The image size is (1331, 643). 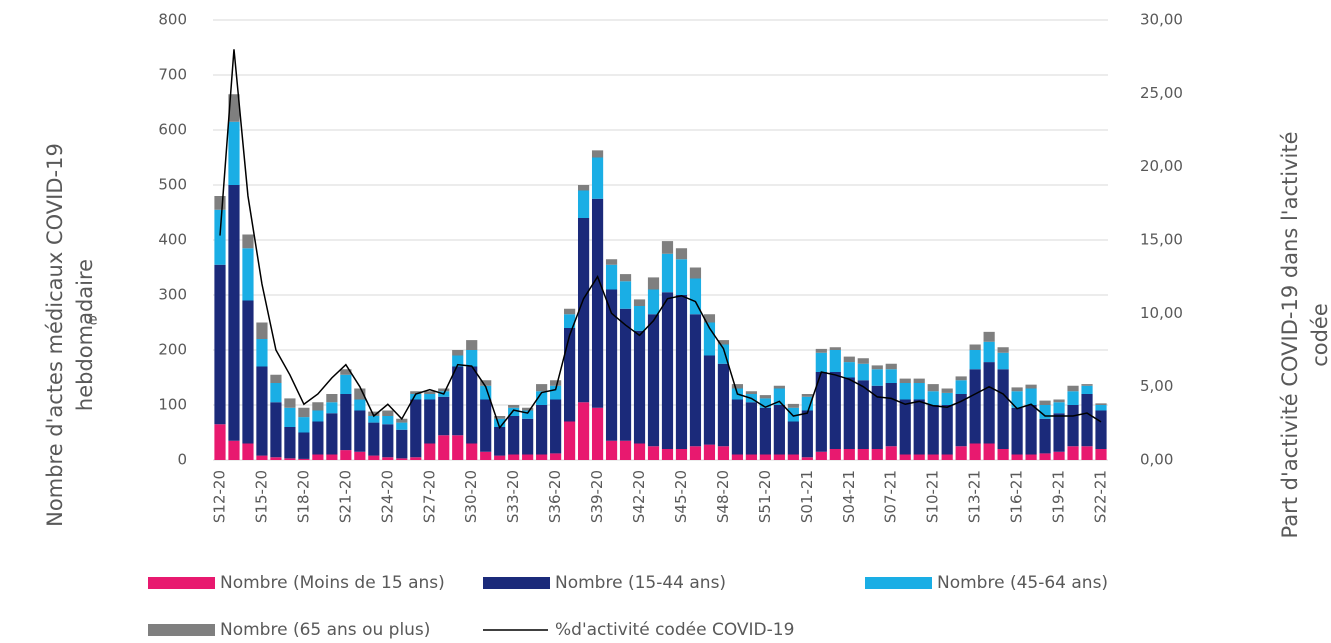 I want to click on legend-label: Nombre (15-44 ans), so click(x=640, y=583).